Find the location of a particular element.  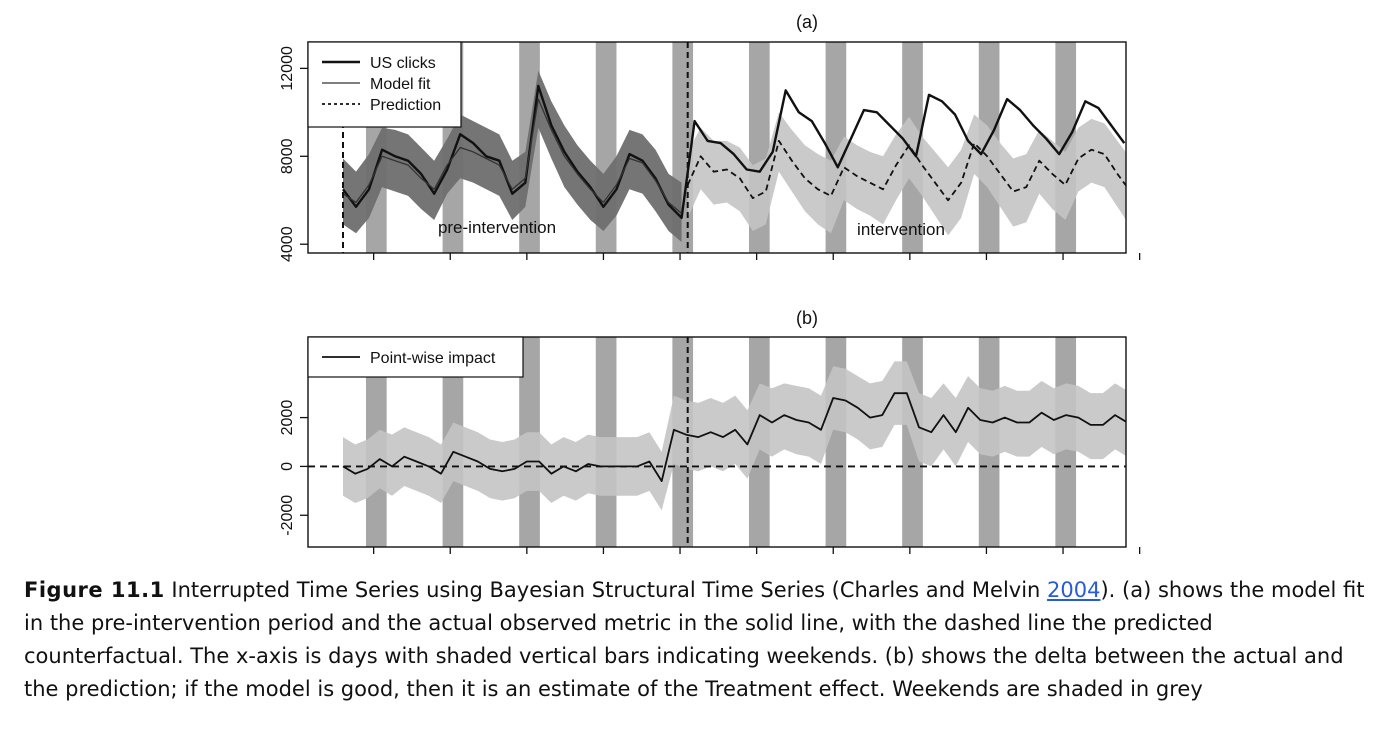

y-tick-label: 4000 is located at coordinates (287, 244).